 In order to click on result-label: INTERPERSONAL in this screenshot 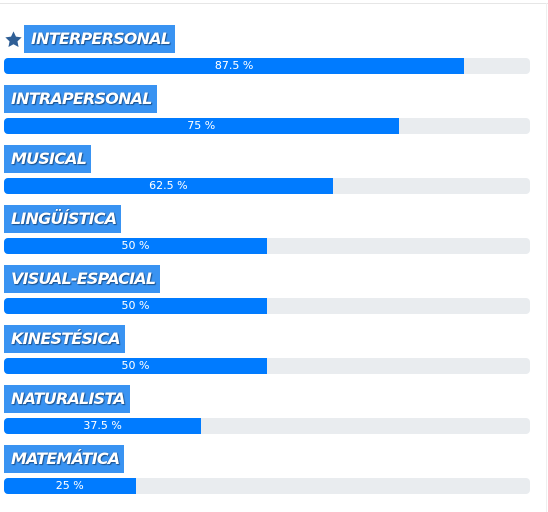, I will do `click(100, 39)`.